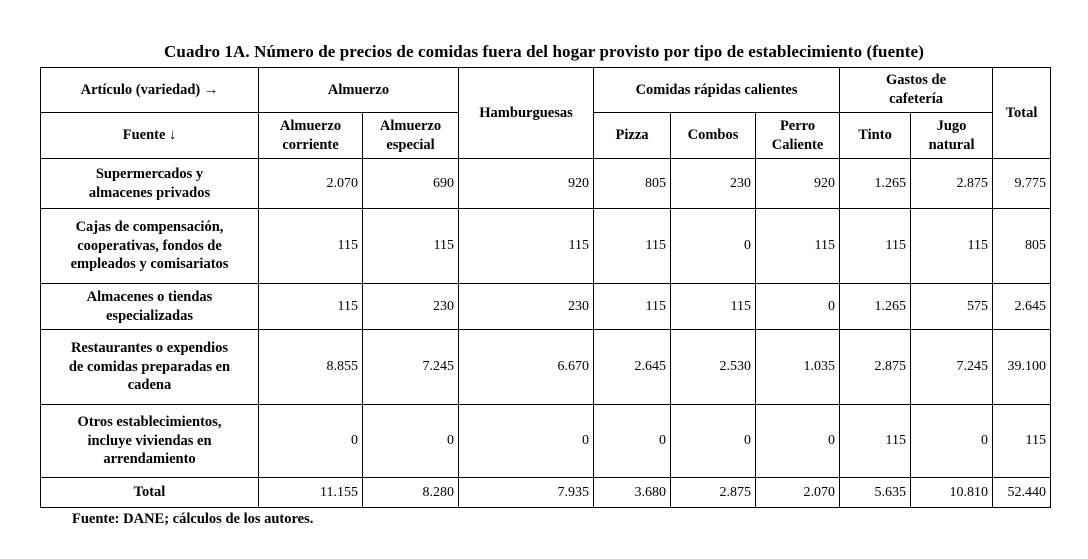 This screenshot has height=559, width=1088. Describe the element at coordinates (310, 367) in the screenshot. I see `cell-value: 8.855` at that location.